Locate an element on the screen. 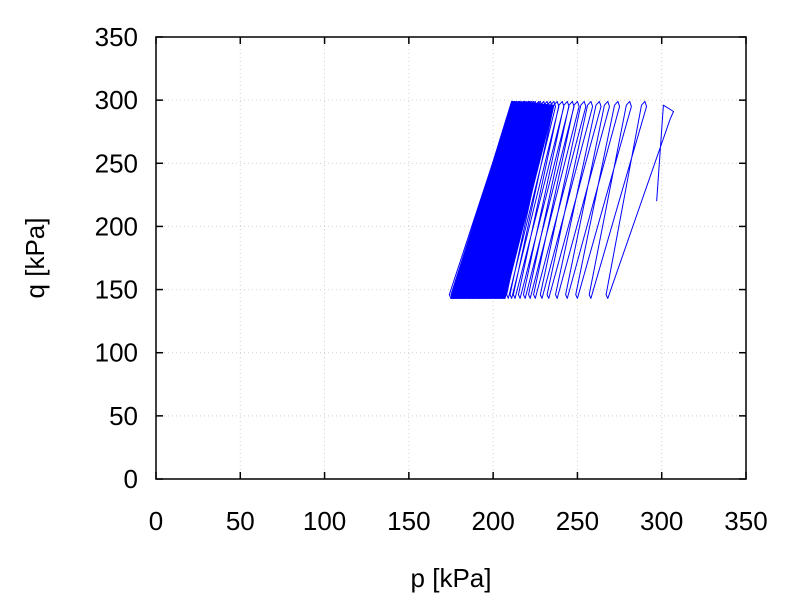  y-tick-label: 300 is located at coordinates (116, 100).